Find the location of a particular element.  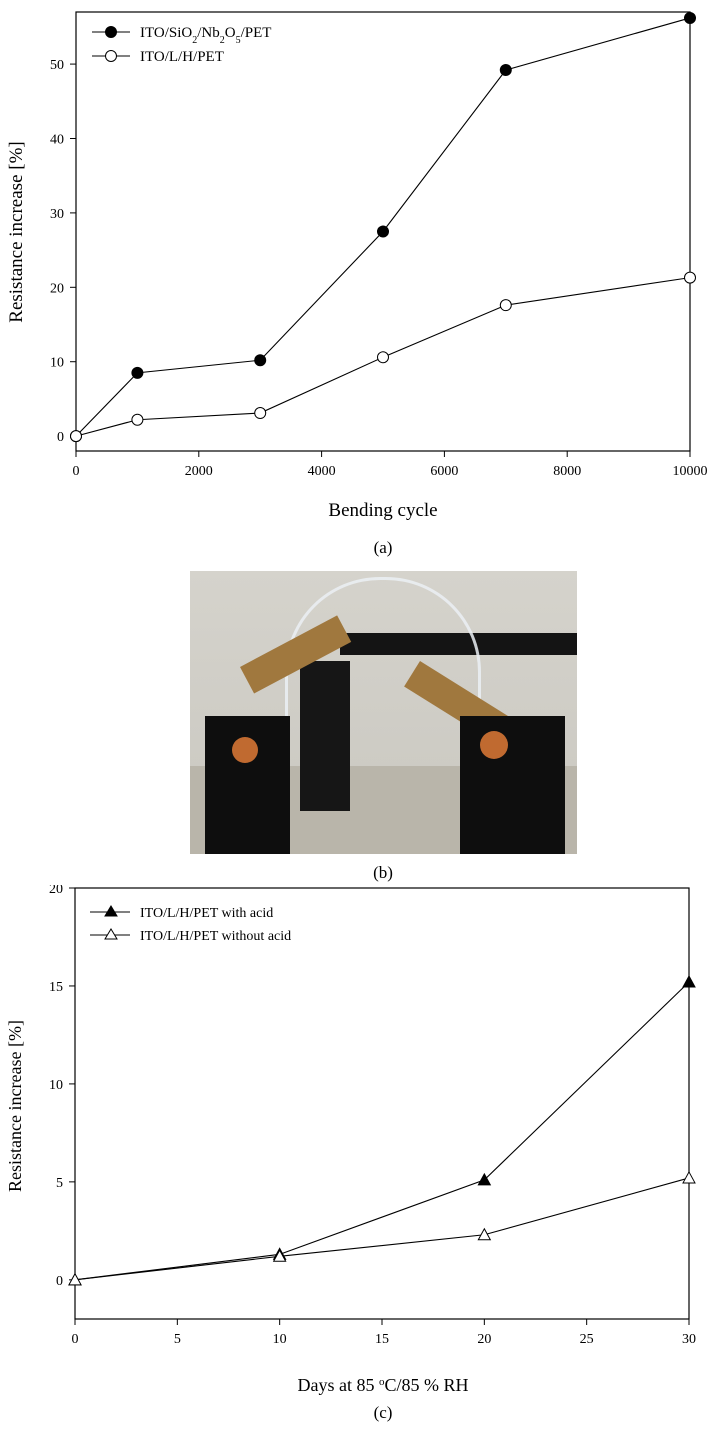

panel-caption: (b) is located at coordinates (383, 872).